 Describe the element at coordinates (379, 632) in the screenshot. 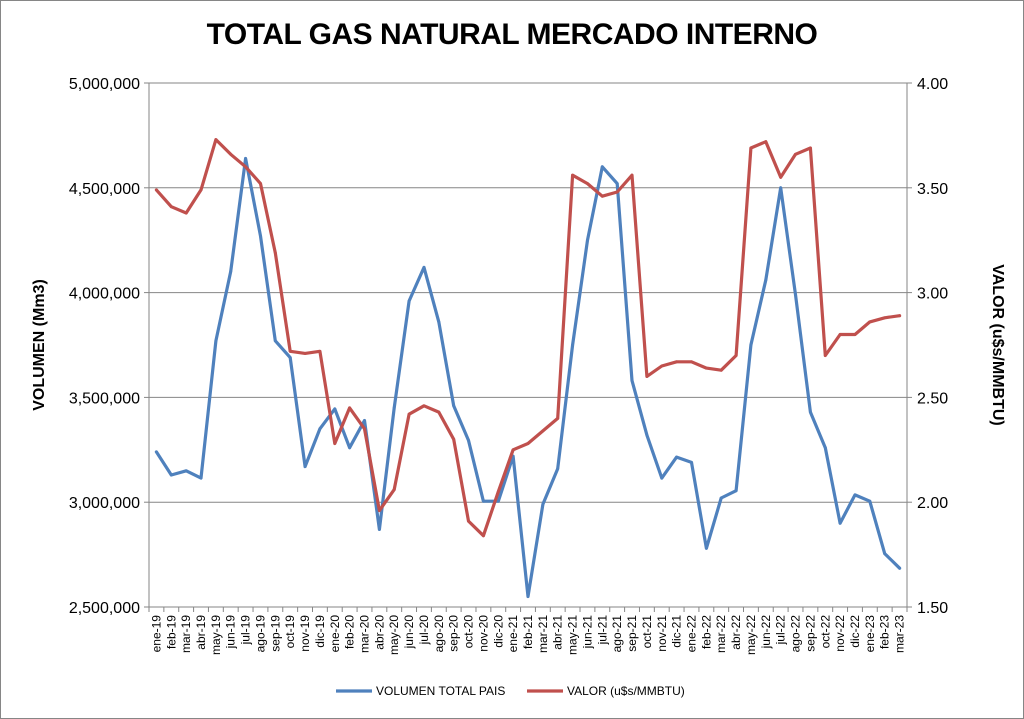

I see `x-tick-label: abr-20` at that location.